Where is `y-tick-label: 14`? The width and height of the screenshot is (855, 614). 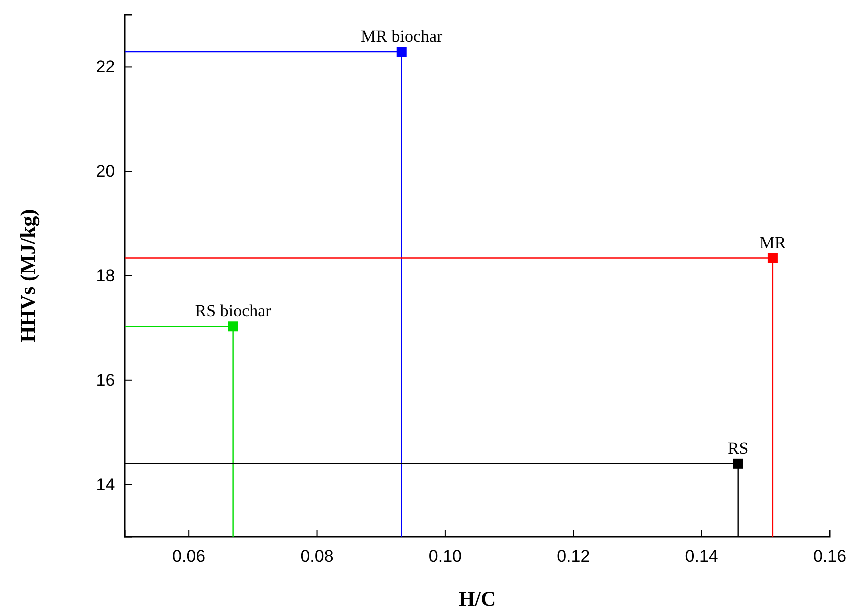
y-tick-label: 14 is located at coordinates (106, 484).